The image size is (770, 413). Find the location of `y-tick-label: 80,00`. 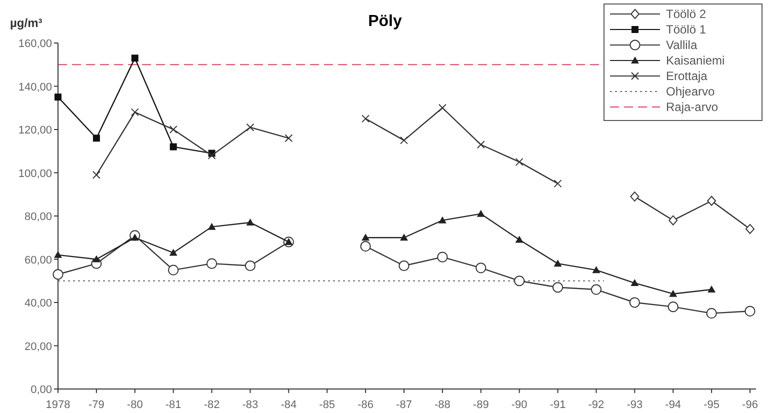

y-tick-label: 80,00 is located at coordinates (38, 217).